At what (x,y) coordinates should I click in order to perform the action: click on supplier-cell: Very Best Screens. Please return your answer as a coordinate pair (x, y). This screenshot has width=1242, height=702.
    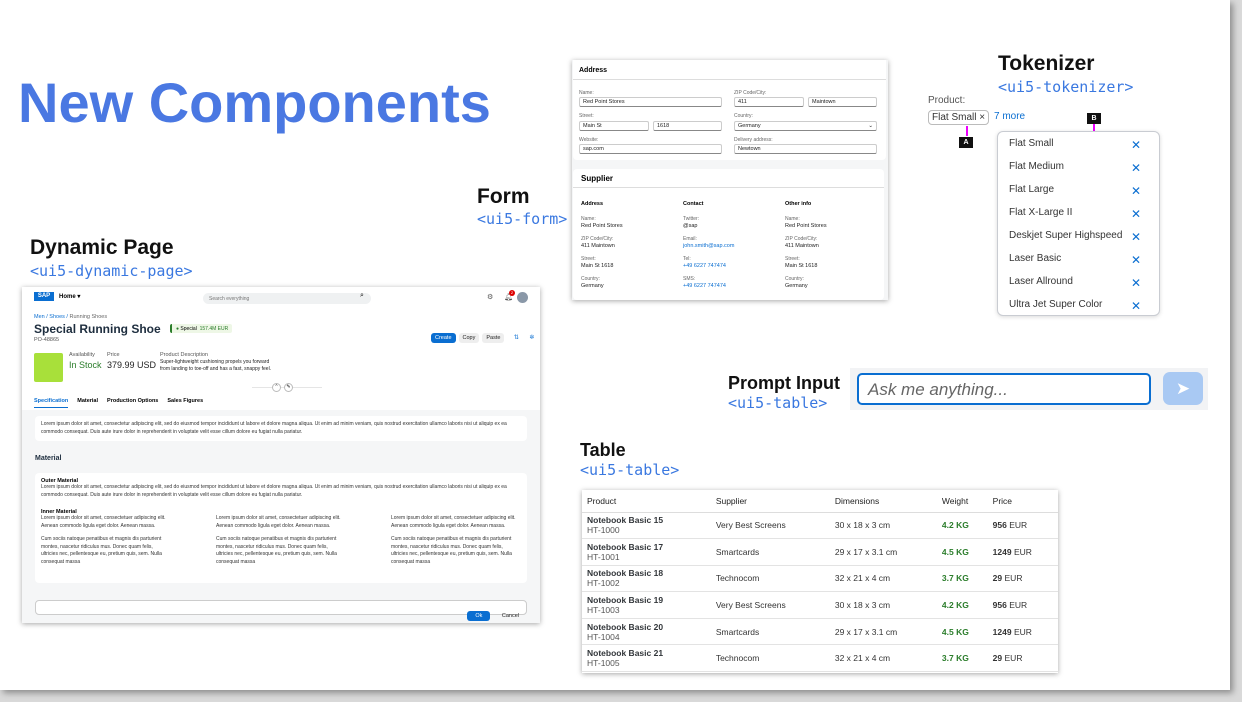
    Looking at the image, I should click on (770, 605).